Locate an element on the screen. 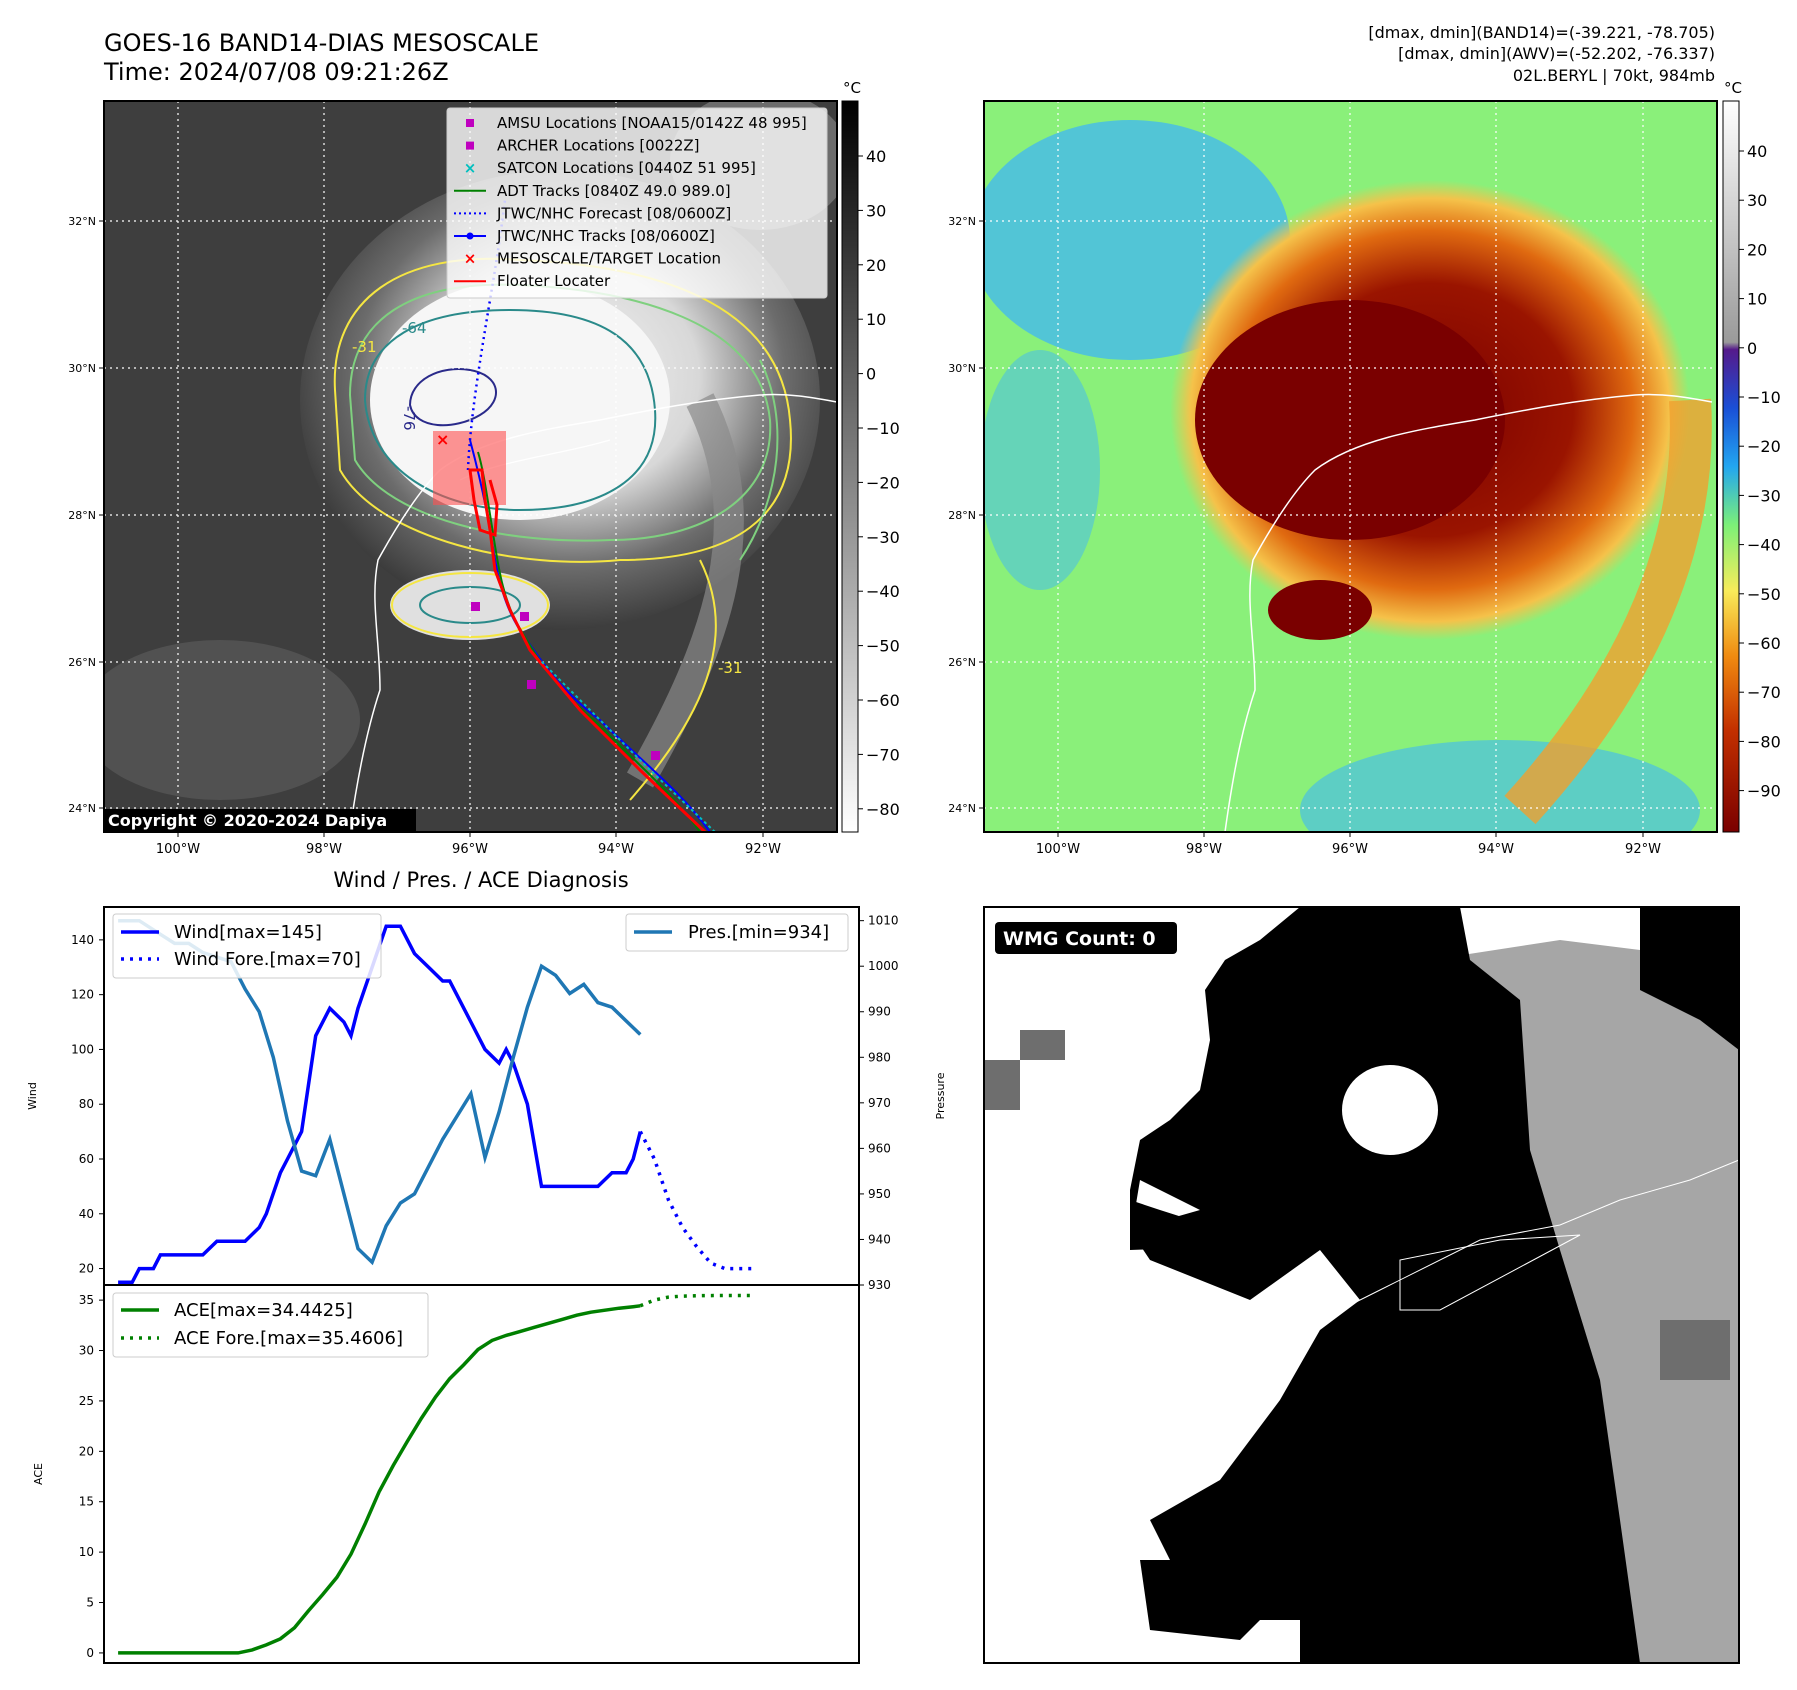 Image resolution: width=1797 pixels, height=1690 pixels. ace-tick-label: 15 is located at coordinates (86, 1502).